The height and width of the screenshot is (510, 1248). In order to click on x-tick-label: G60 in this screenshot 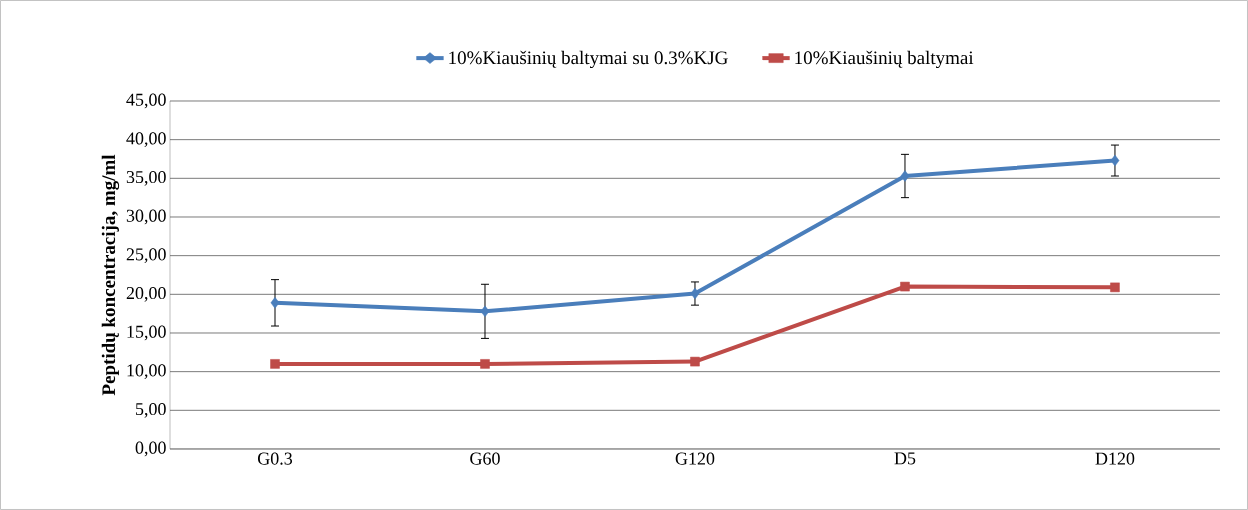, I will do `click(485, 458)`.